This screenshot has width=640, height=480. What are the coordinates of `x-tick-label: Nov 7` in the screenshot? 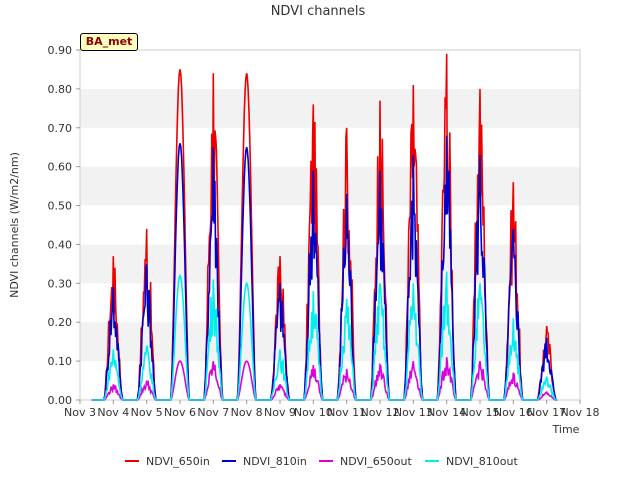 It's located at (213, 412).